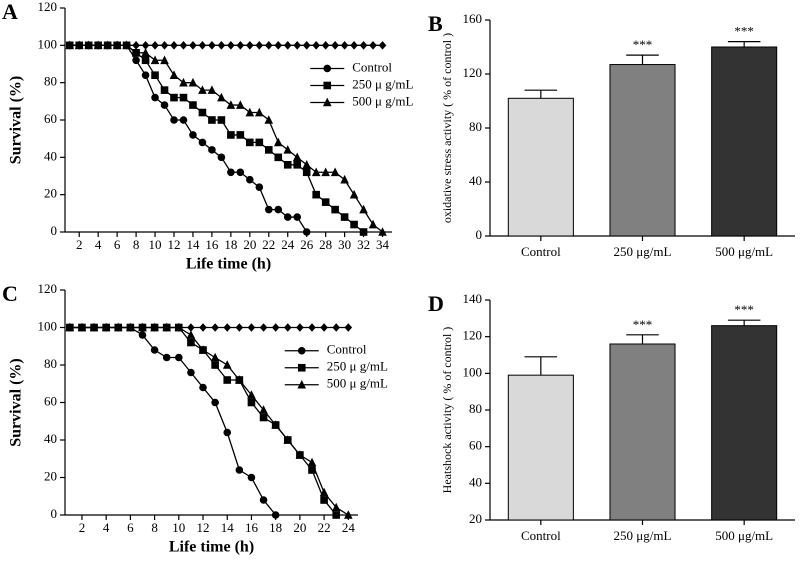 This screenshot has height=561, width=800. I want to click on panel-letter: B, so click(435, 23).